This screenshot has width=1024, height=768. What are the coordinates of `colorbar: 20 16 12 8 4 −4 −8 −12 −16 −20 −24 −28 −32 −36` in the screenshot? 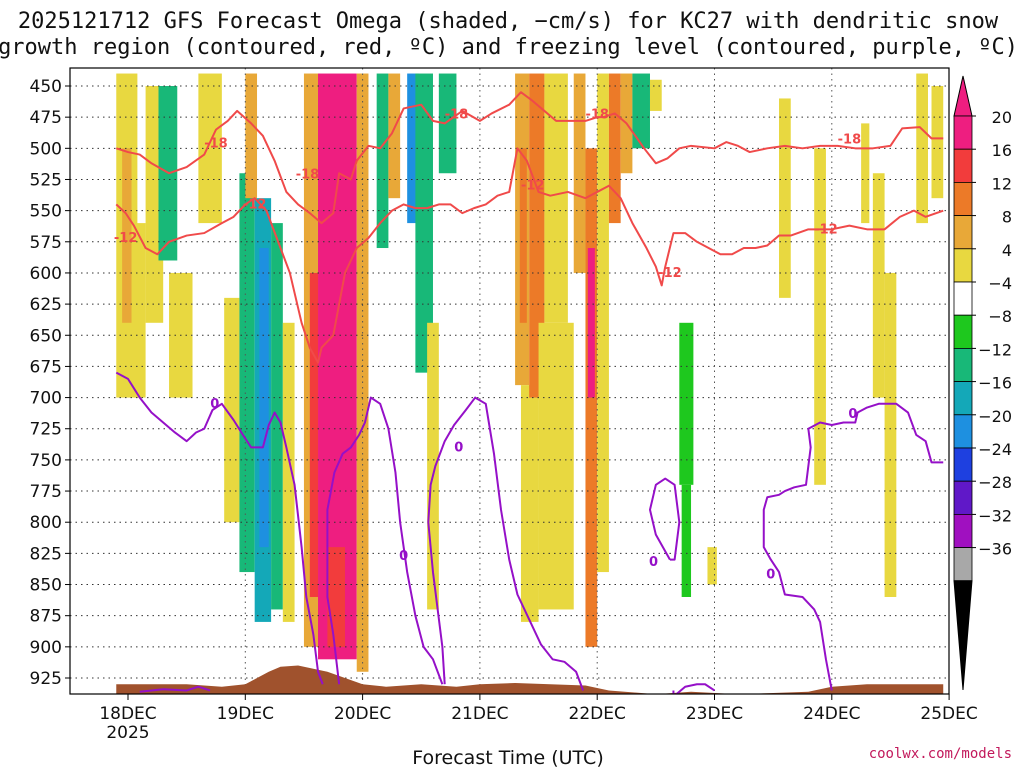 It's located at (982, 383).